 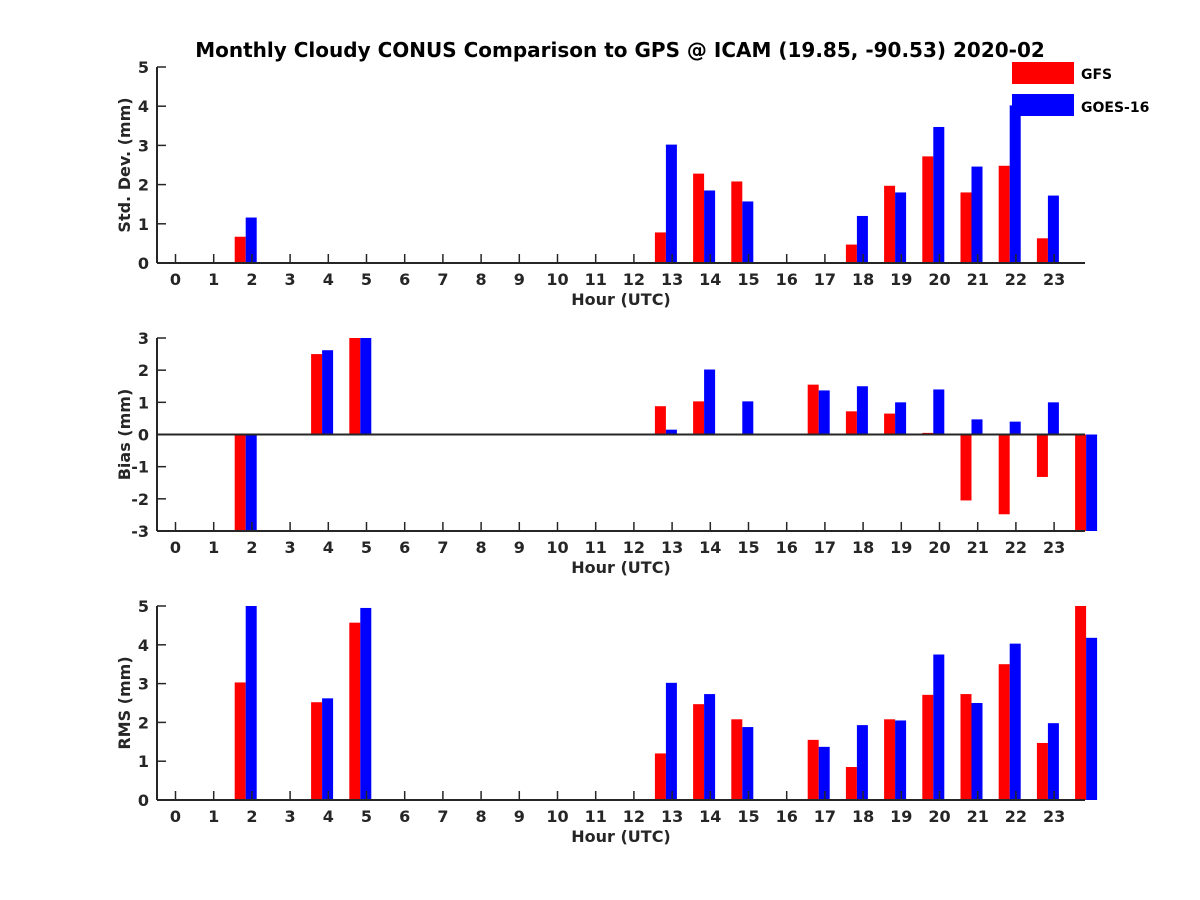 What do you see at coordinates (213, 279) in the screenshot?
I see `x-tick-label-std-dev-1: 1` at bounding box center [213, 279].